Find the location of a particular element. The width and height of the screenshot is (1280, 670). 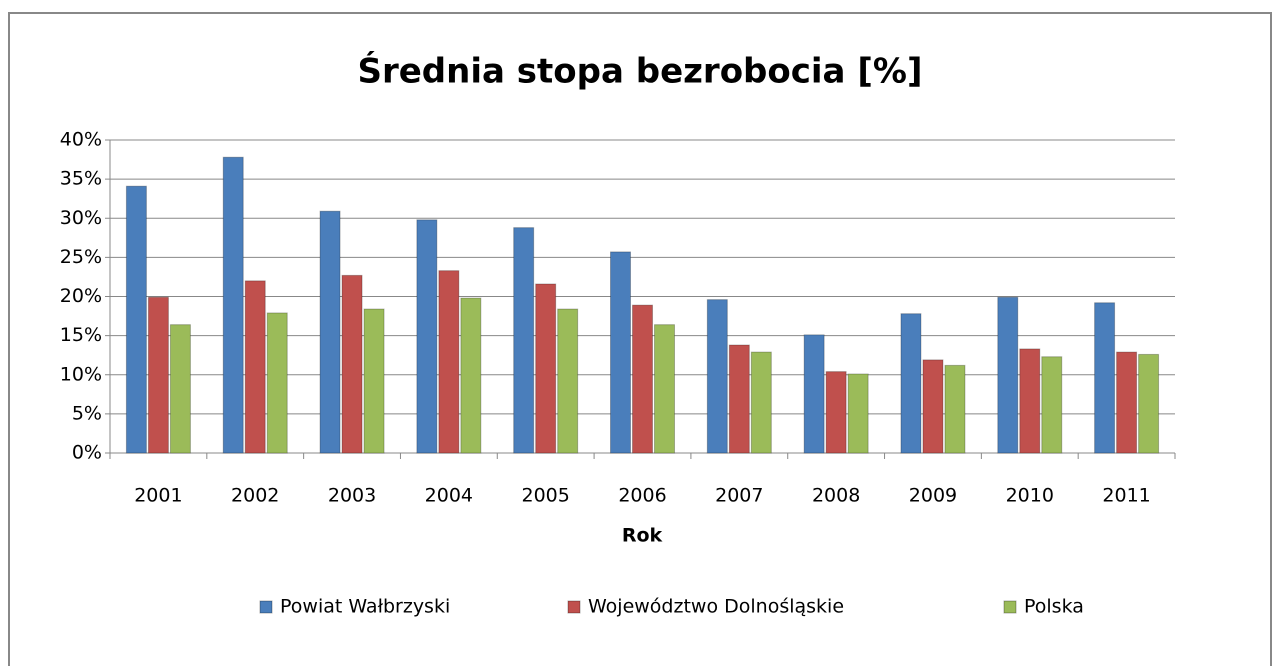

legend-label: Polska is located at coordinates (1054, 607).